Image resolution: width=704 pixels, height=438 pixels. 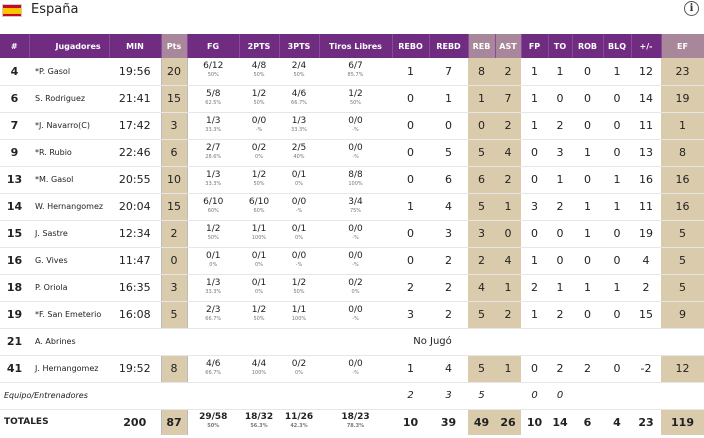 I want to click on plus-minus-cell: 11, so click(x=646, y=126).